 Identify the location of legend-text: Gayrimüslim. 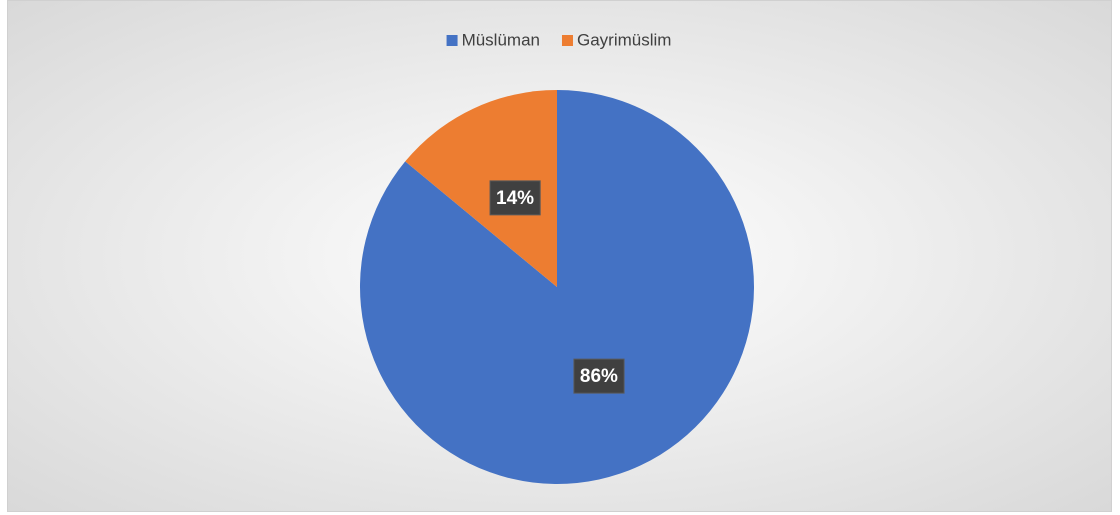
(624, 39).